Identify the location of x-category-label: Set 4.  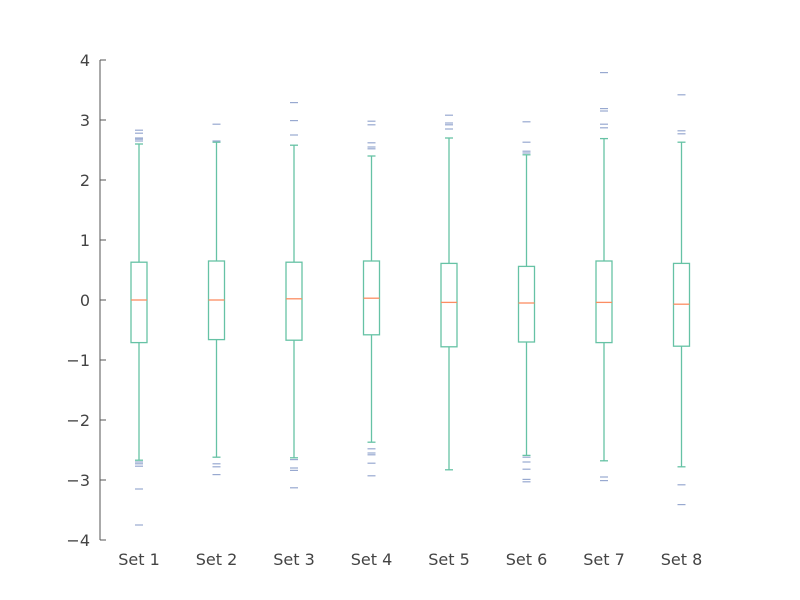
(372, 559).